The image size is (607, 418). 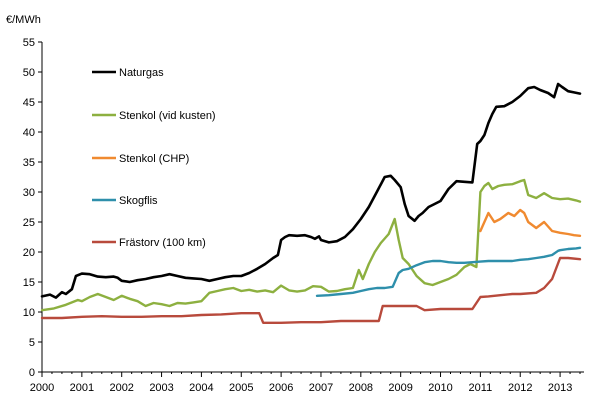 I want to click on x-tick-label: 2013, so click(x=560, y=388).